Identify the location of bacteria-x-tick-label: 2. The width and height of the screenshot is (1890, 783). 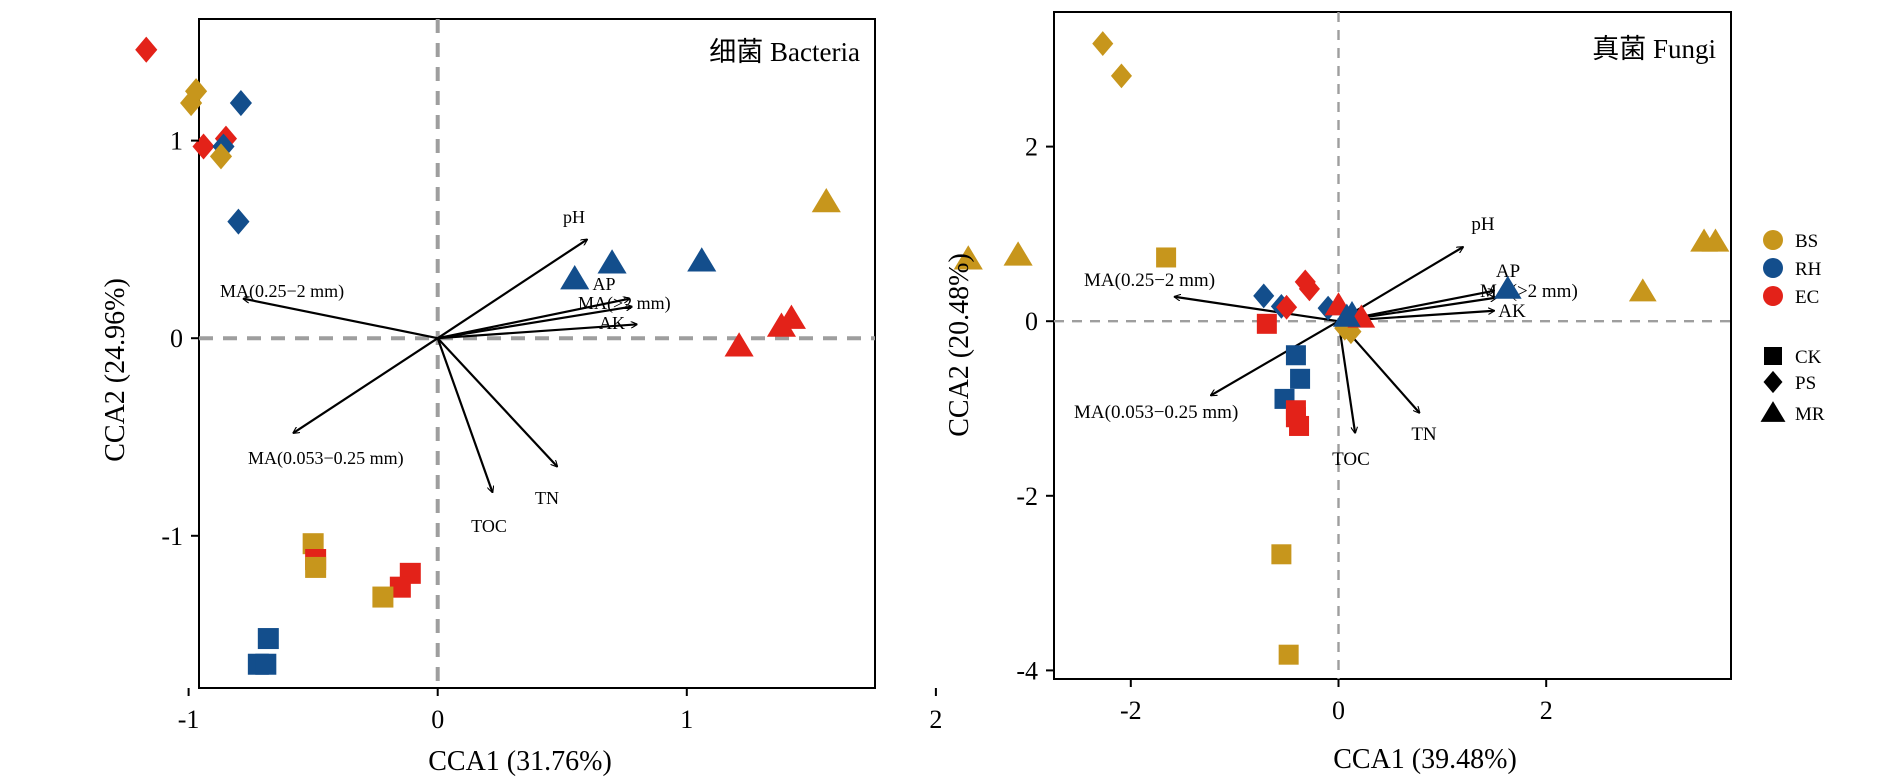
(935, 719).